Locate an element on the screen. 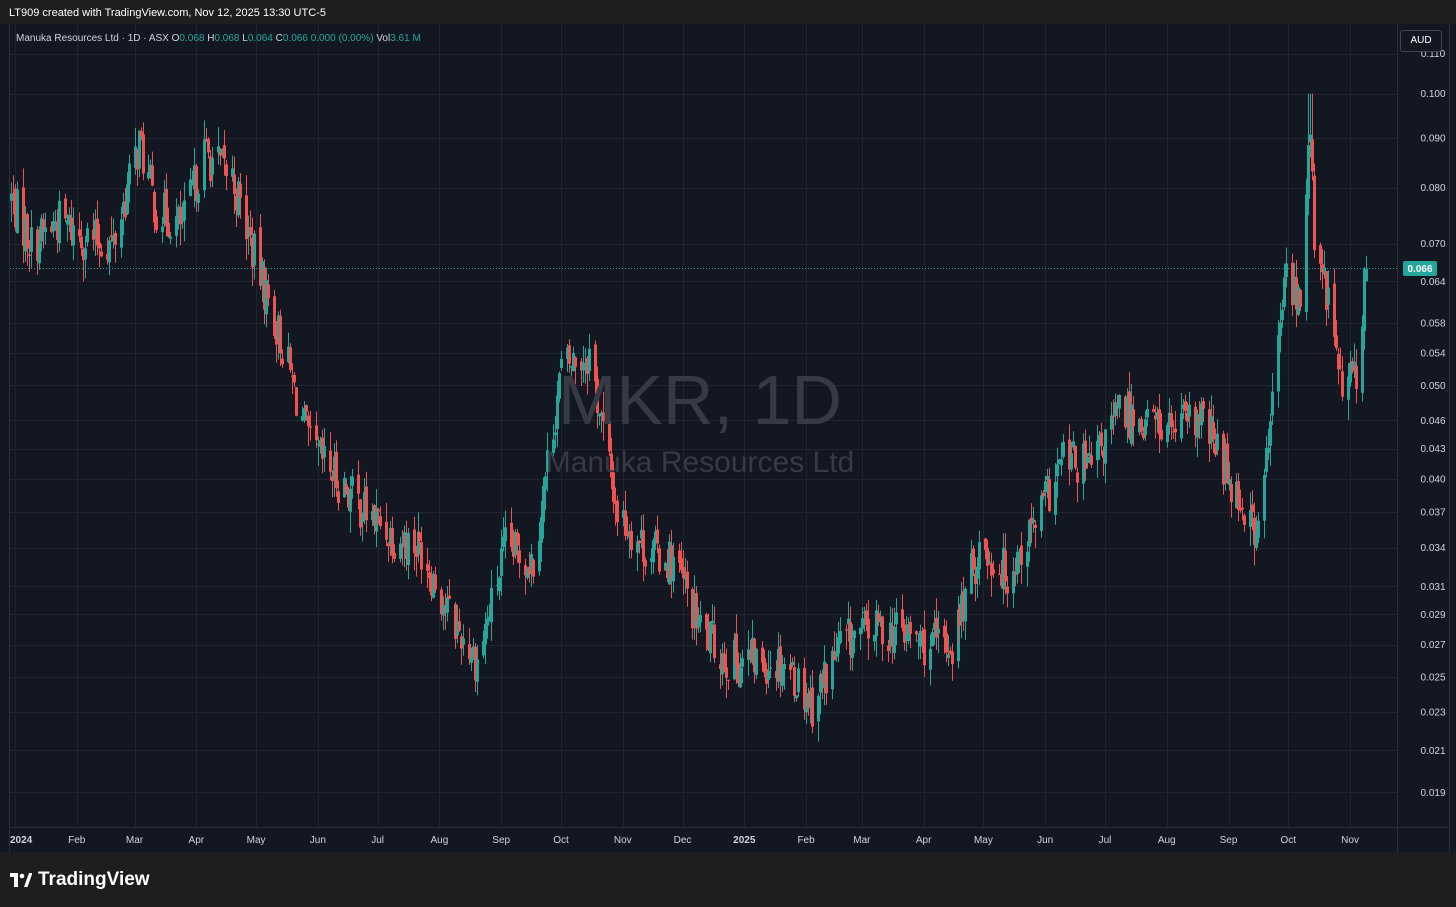  time-tick-label: Jun is located at coordinates (318, 840).